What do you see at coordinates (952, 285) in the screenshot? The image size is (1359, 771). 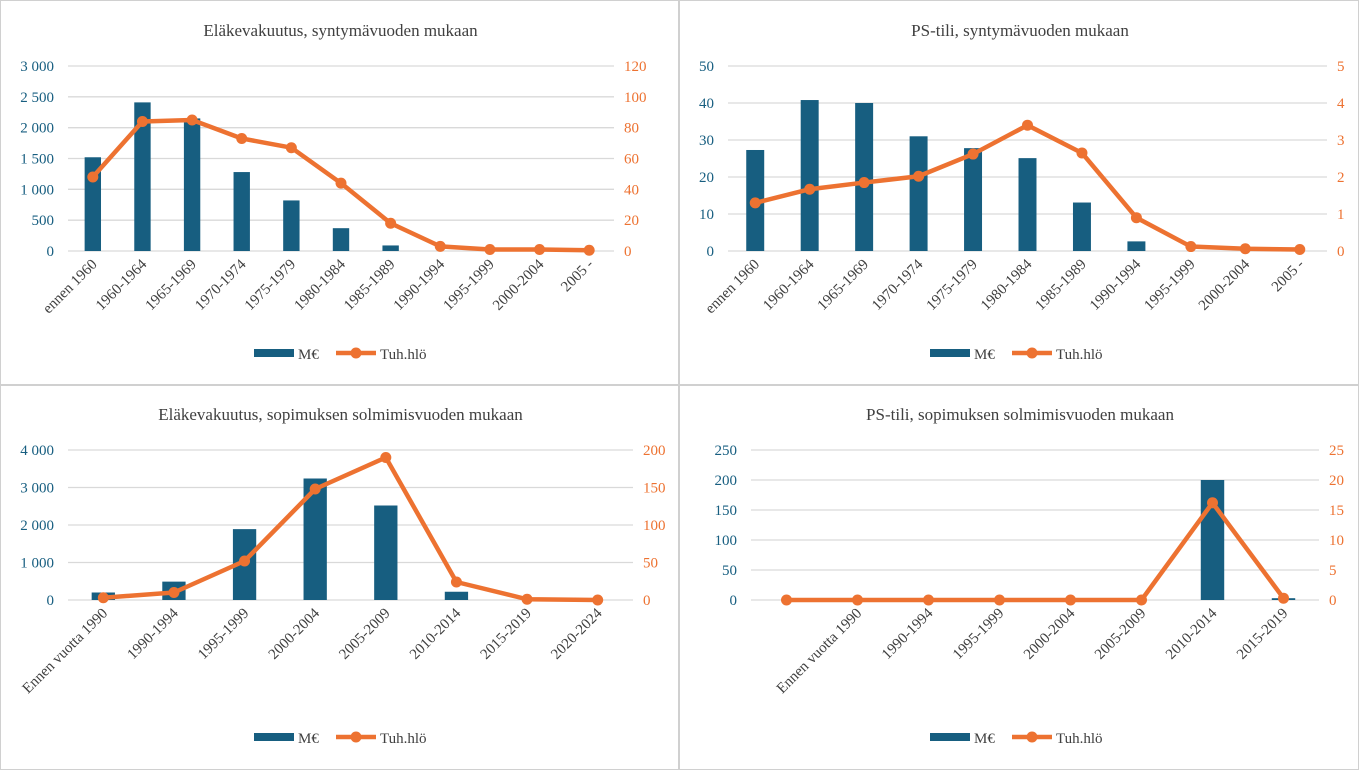 I see `x-axis-tick: 1975-1979` at bounding box center [952, 285].